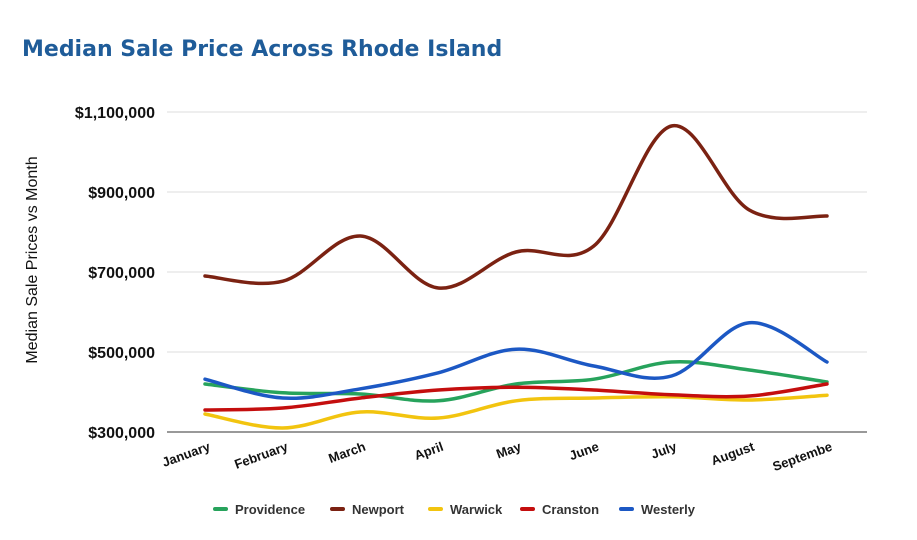 This screenshot has width=917, height=540. What do you see at coordinates (516, 381) in the screenshot?
I see `series-line-providence` at bounding box center [516, 381].